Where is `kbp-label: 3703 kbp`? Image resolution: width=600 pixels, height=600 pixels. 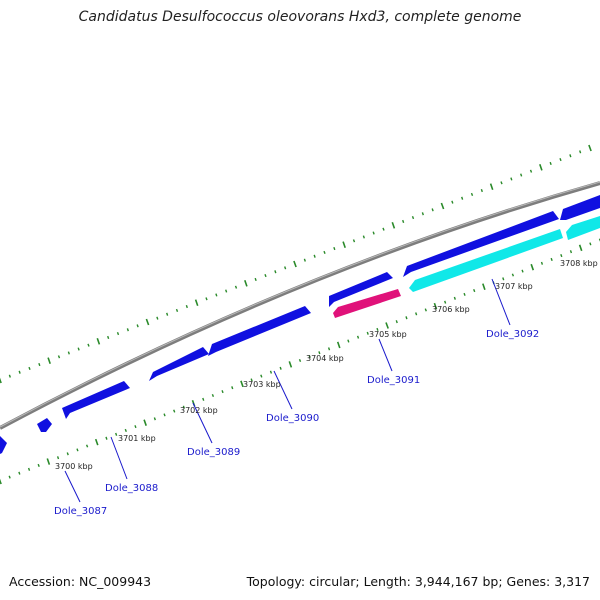
kbp-label: 3703 kbp is located at coordinates (262, 384).